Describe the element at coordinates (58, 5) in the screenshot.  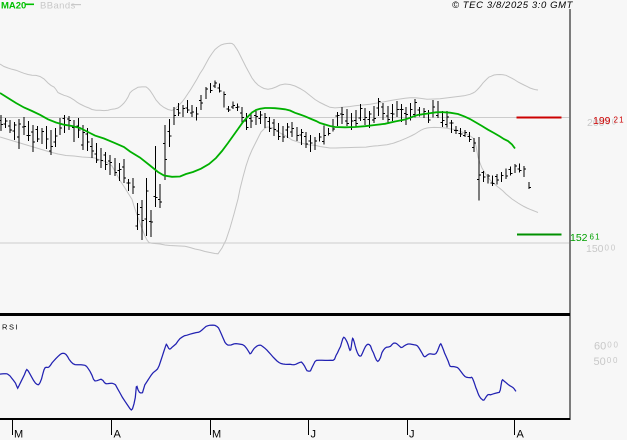
I see `svg-text: BBands` at that location.